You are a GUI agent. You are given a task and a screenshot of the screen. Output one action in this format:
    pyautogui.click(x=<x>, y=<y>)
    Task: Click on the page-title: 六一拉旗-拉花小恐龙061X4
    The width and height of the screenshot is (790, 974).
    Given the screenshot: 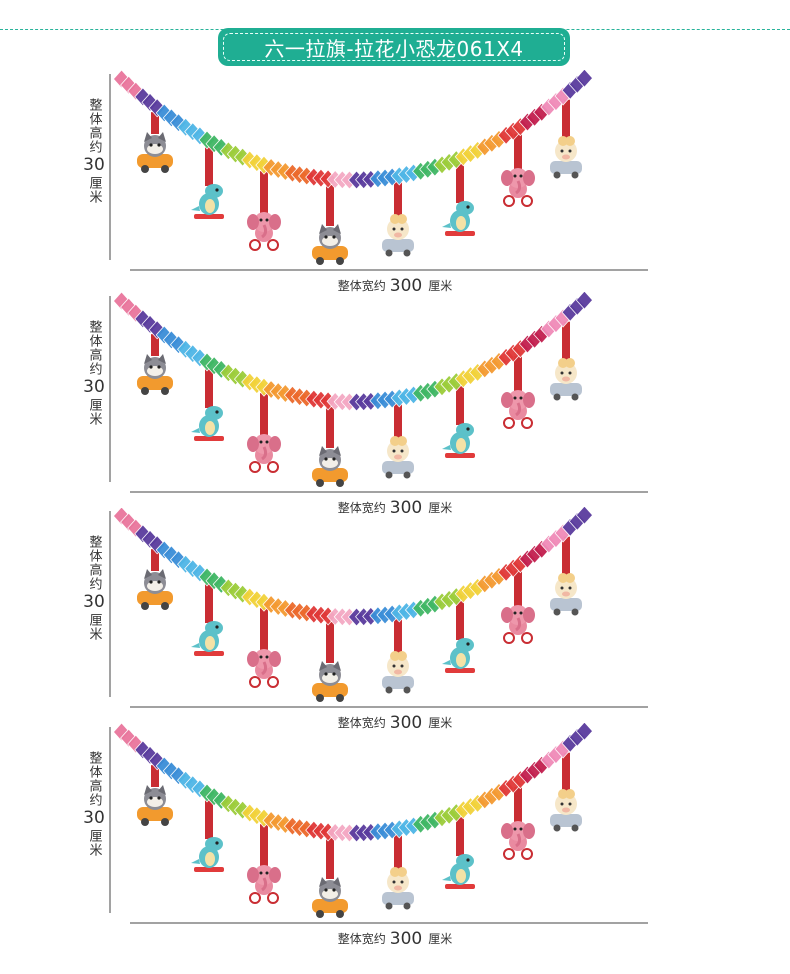 What is the action you would take?
    pyautogui.click(x=394, y=48)
    